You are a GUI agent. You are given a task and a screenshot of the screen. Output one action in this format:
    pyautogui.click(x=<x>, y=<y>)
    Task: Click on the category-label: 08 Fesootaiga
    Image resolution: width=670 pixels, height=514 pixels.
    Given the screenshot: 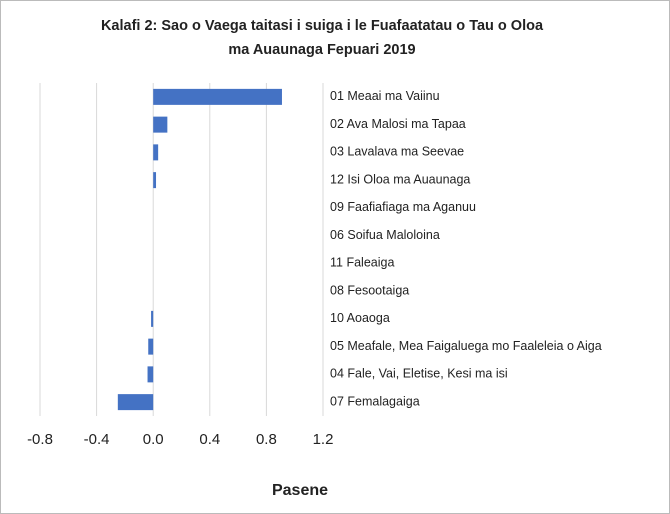 What is the action you would take?
    pyautogui.click(x=369, y=290)
    